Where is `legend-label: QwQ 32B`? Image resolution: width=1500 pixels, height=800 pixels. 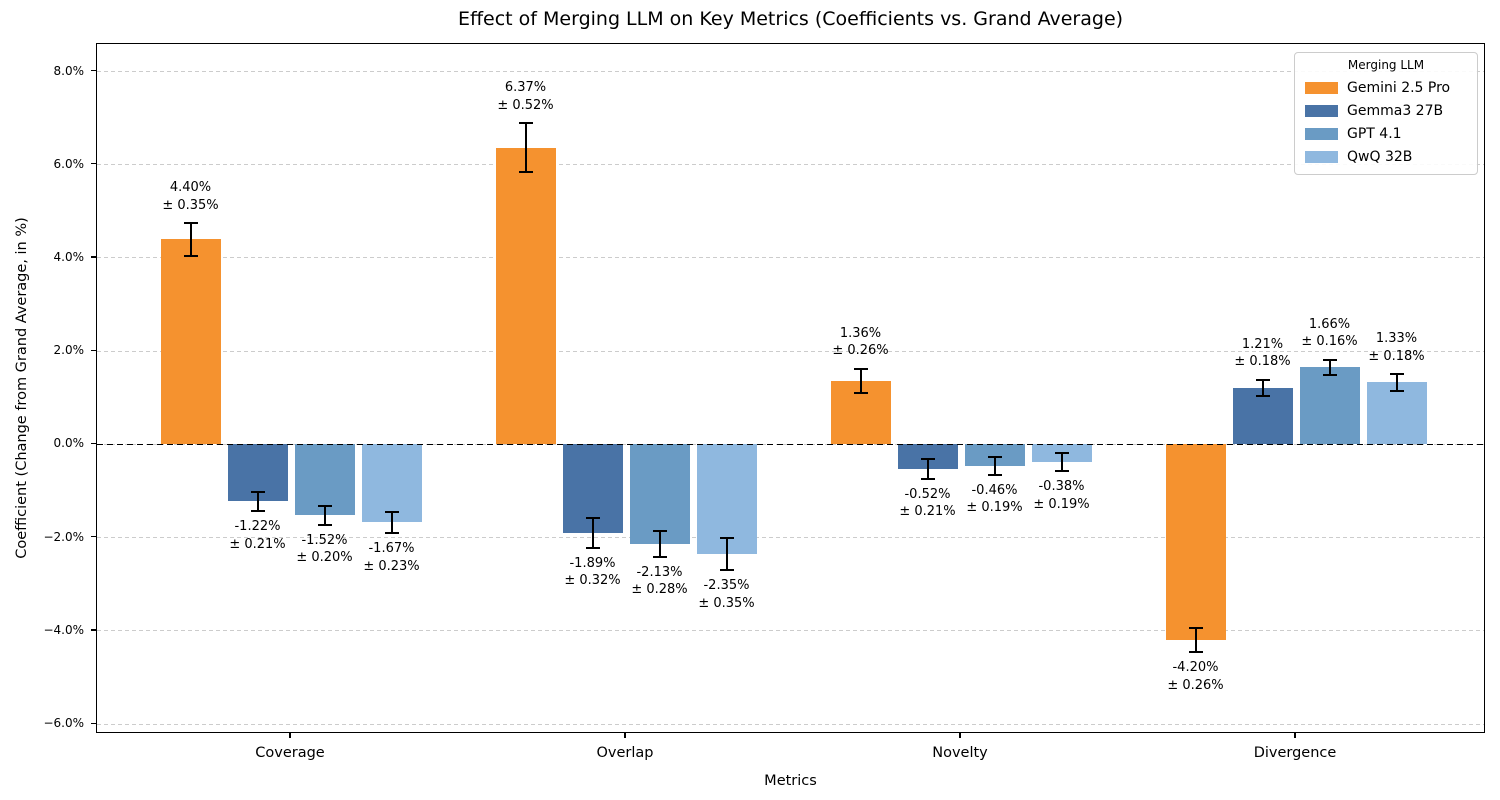
legend-label: QwQ 32B is located at coordinates (1380, 156).